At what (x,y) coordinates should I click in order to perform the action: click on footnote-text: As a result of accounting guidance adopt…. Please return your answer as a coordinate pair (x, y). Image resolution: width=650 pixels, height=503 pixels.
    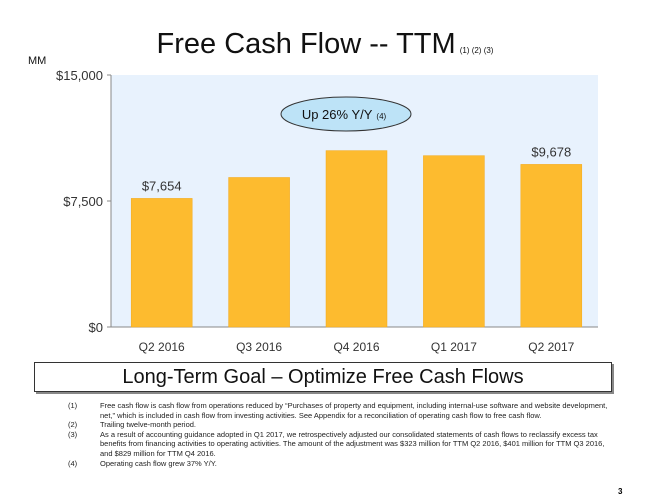
    Looking at the image, I should click on (352, 443).